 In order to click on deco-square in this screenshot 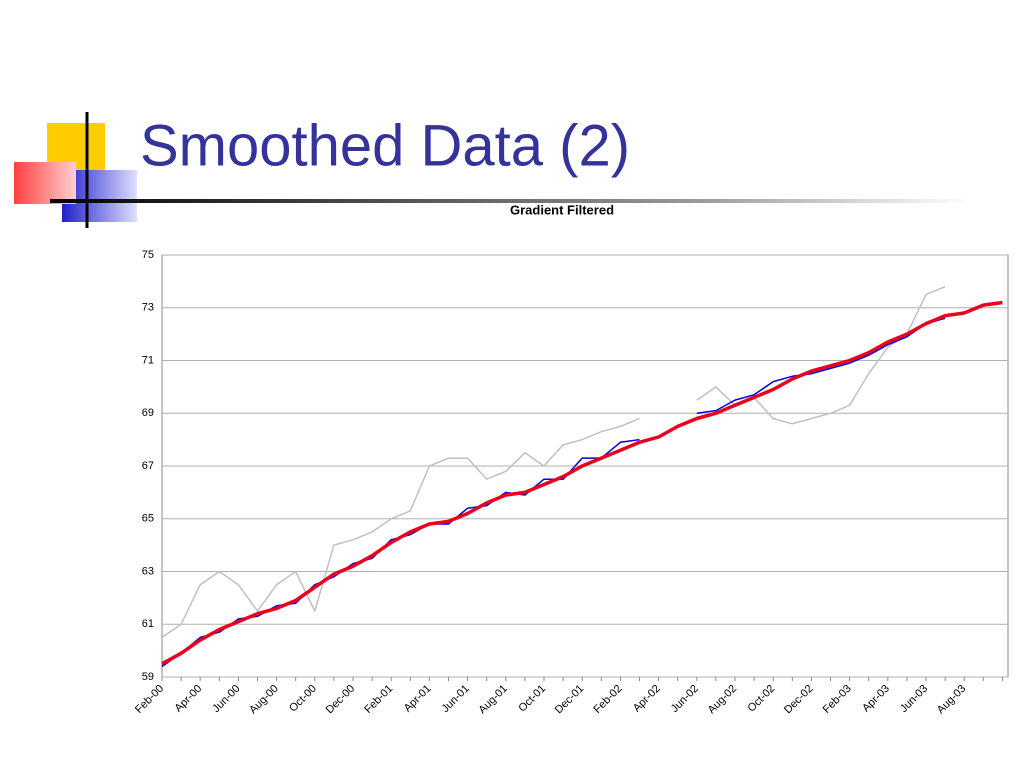, I will do `click(45, 183)`.